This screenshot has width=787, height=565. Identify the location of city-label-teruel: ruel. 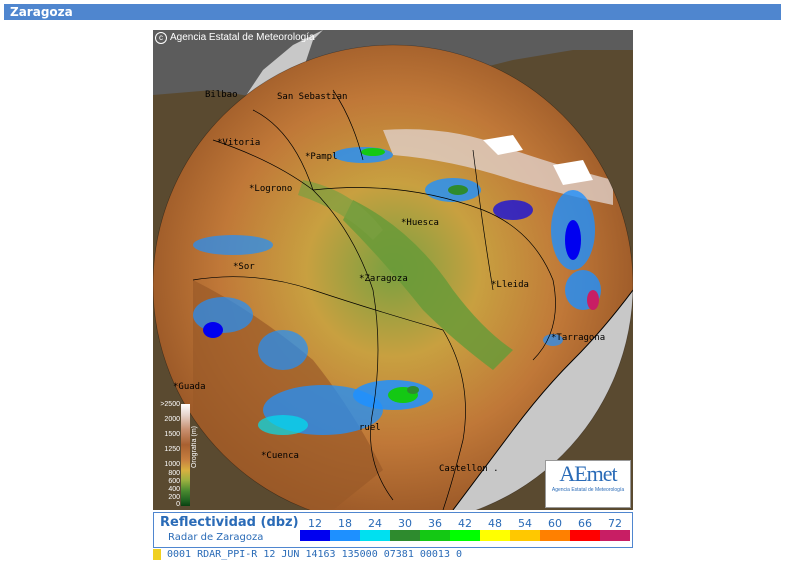
(370, 428).